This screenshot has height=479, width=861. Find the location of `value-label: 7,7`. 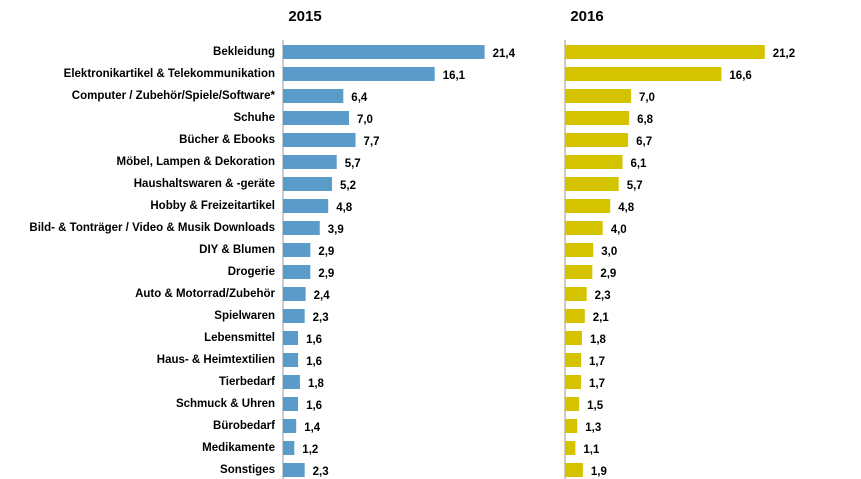

value-label: 7,7 is located at coordinates (372, 142).